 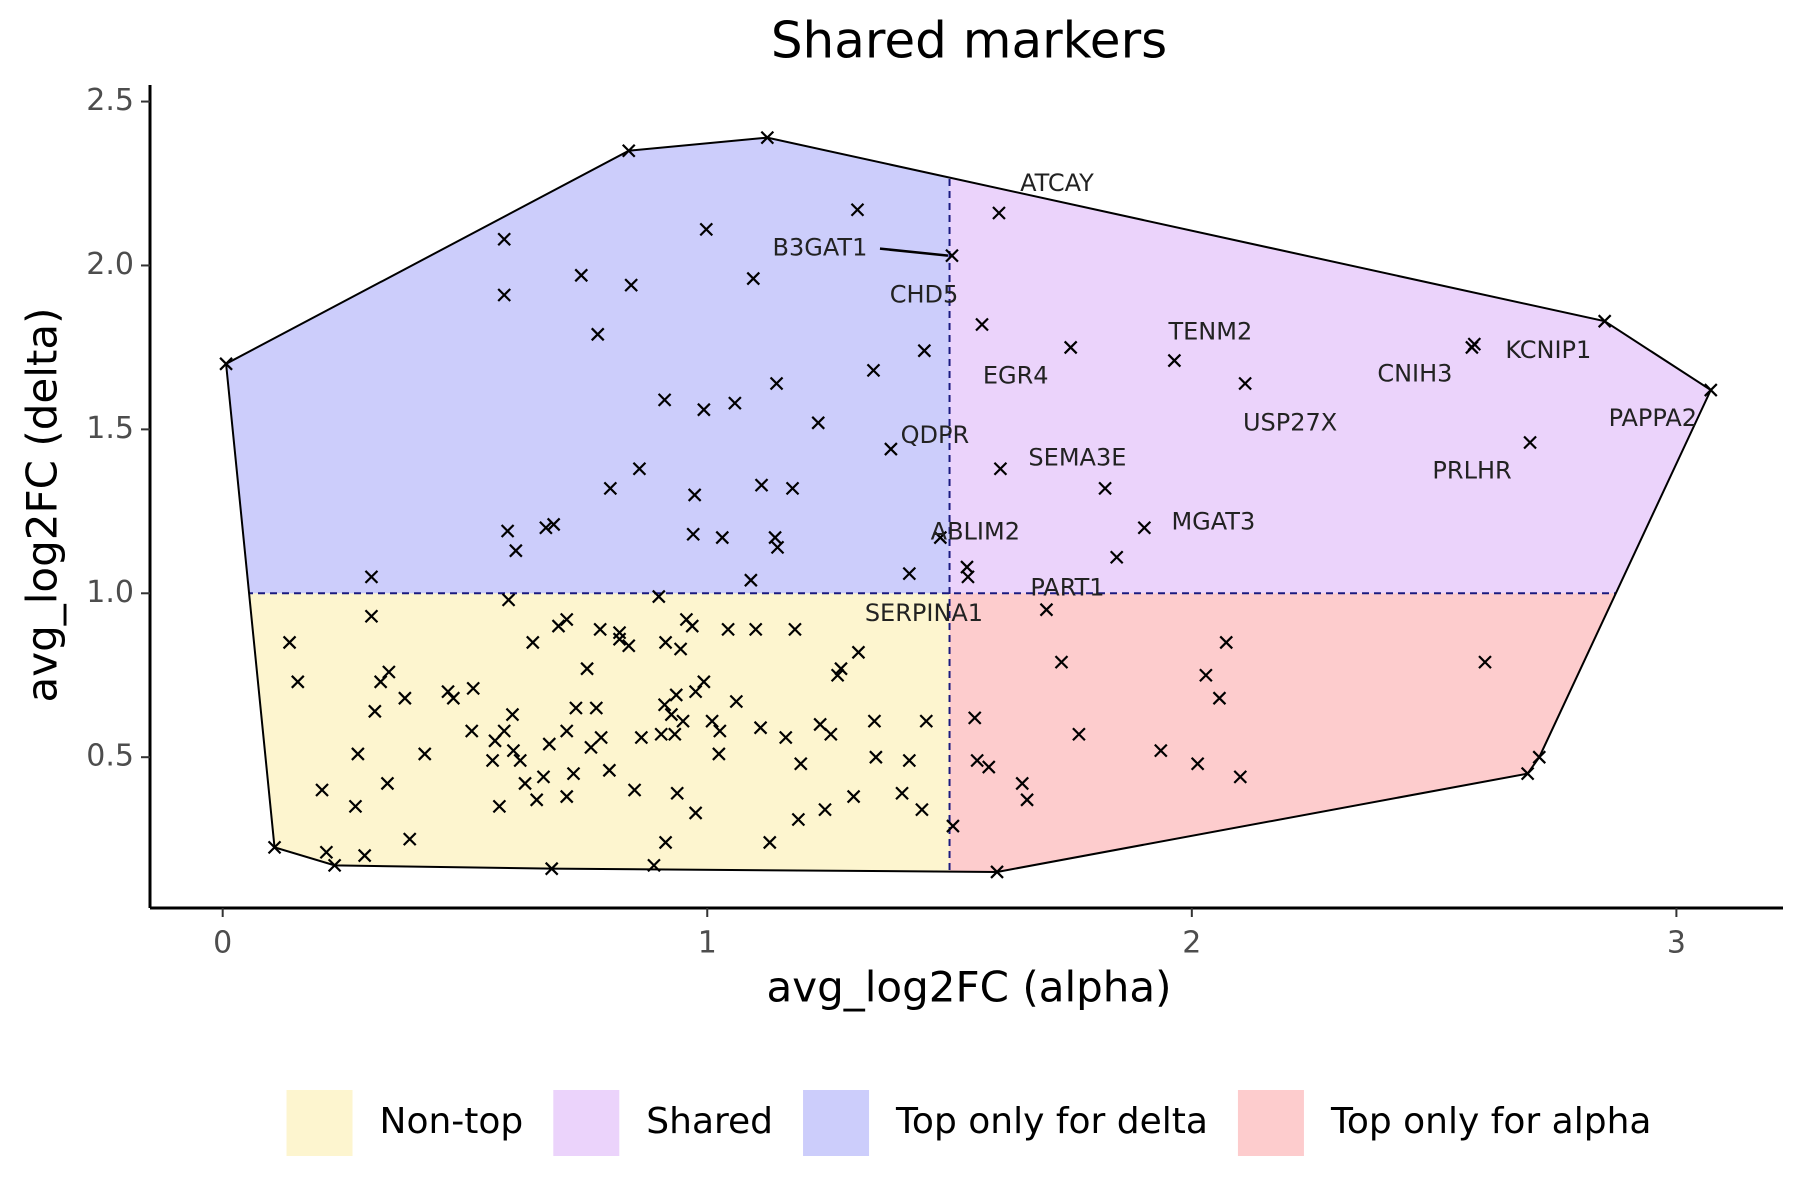 What do you see at coordinates (969, 41) in the screenshot?
I see `chart-title: Shared markers` at bounding box center [969, 41].